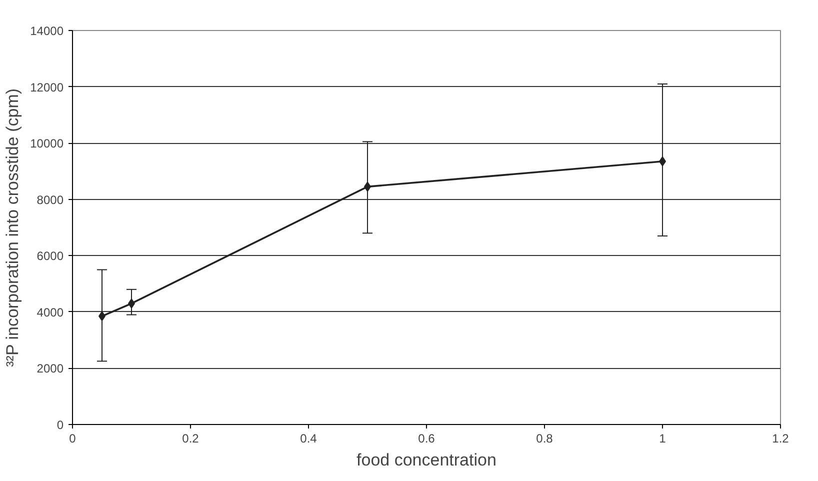  I want to click on x-tick-label: 0.2, so click(191, 439).